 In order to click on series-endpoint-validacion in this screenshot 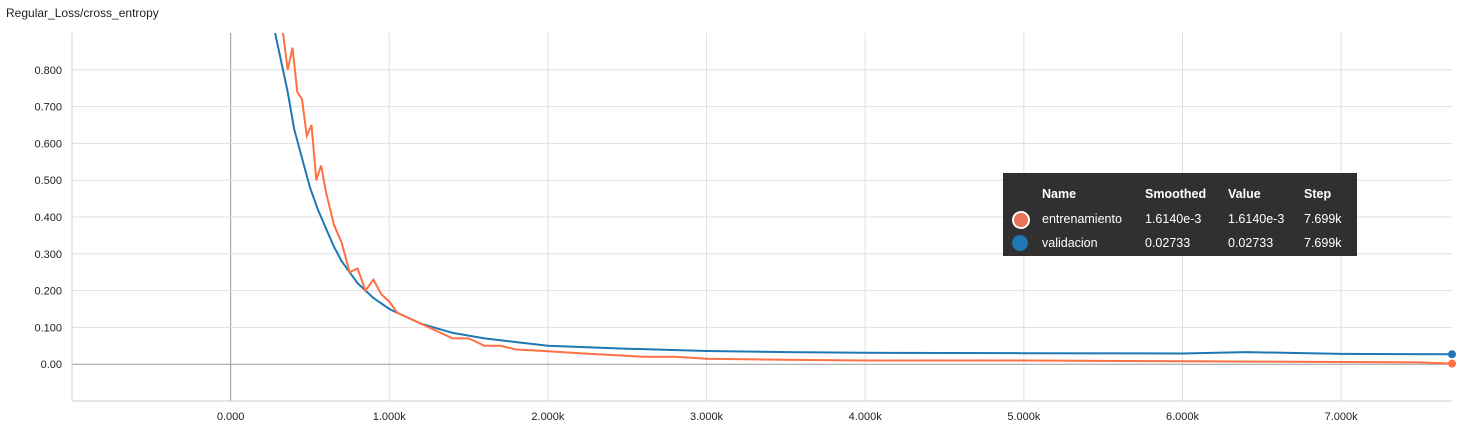, I will do `click(1452, 354)`.